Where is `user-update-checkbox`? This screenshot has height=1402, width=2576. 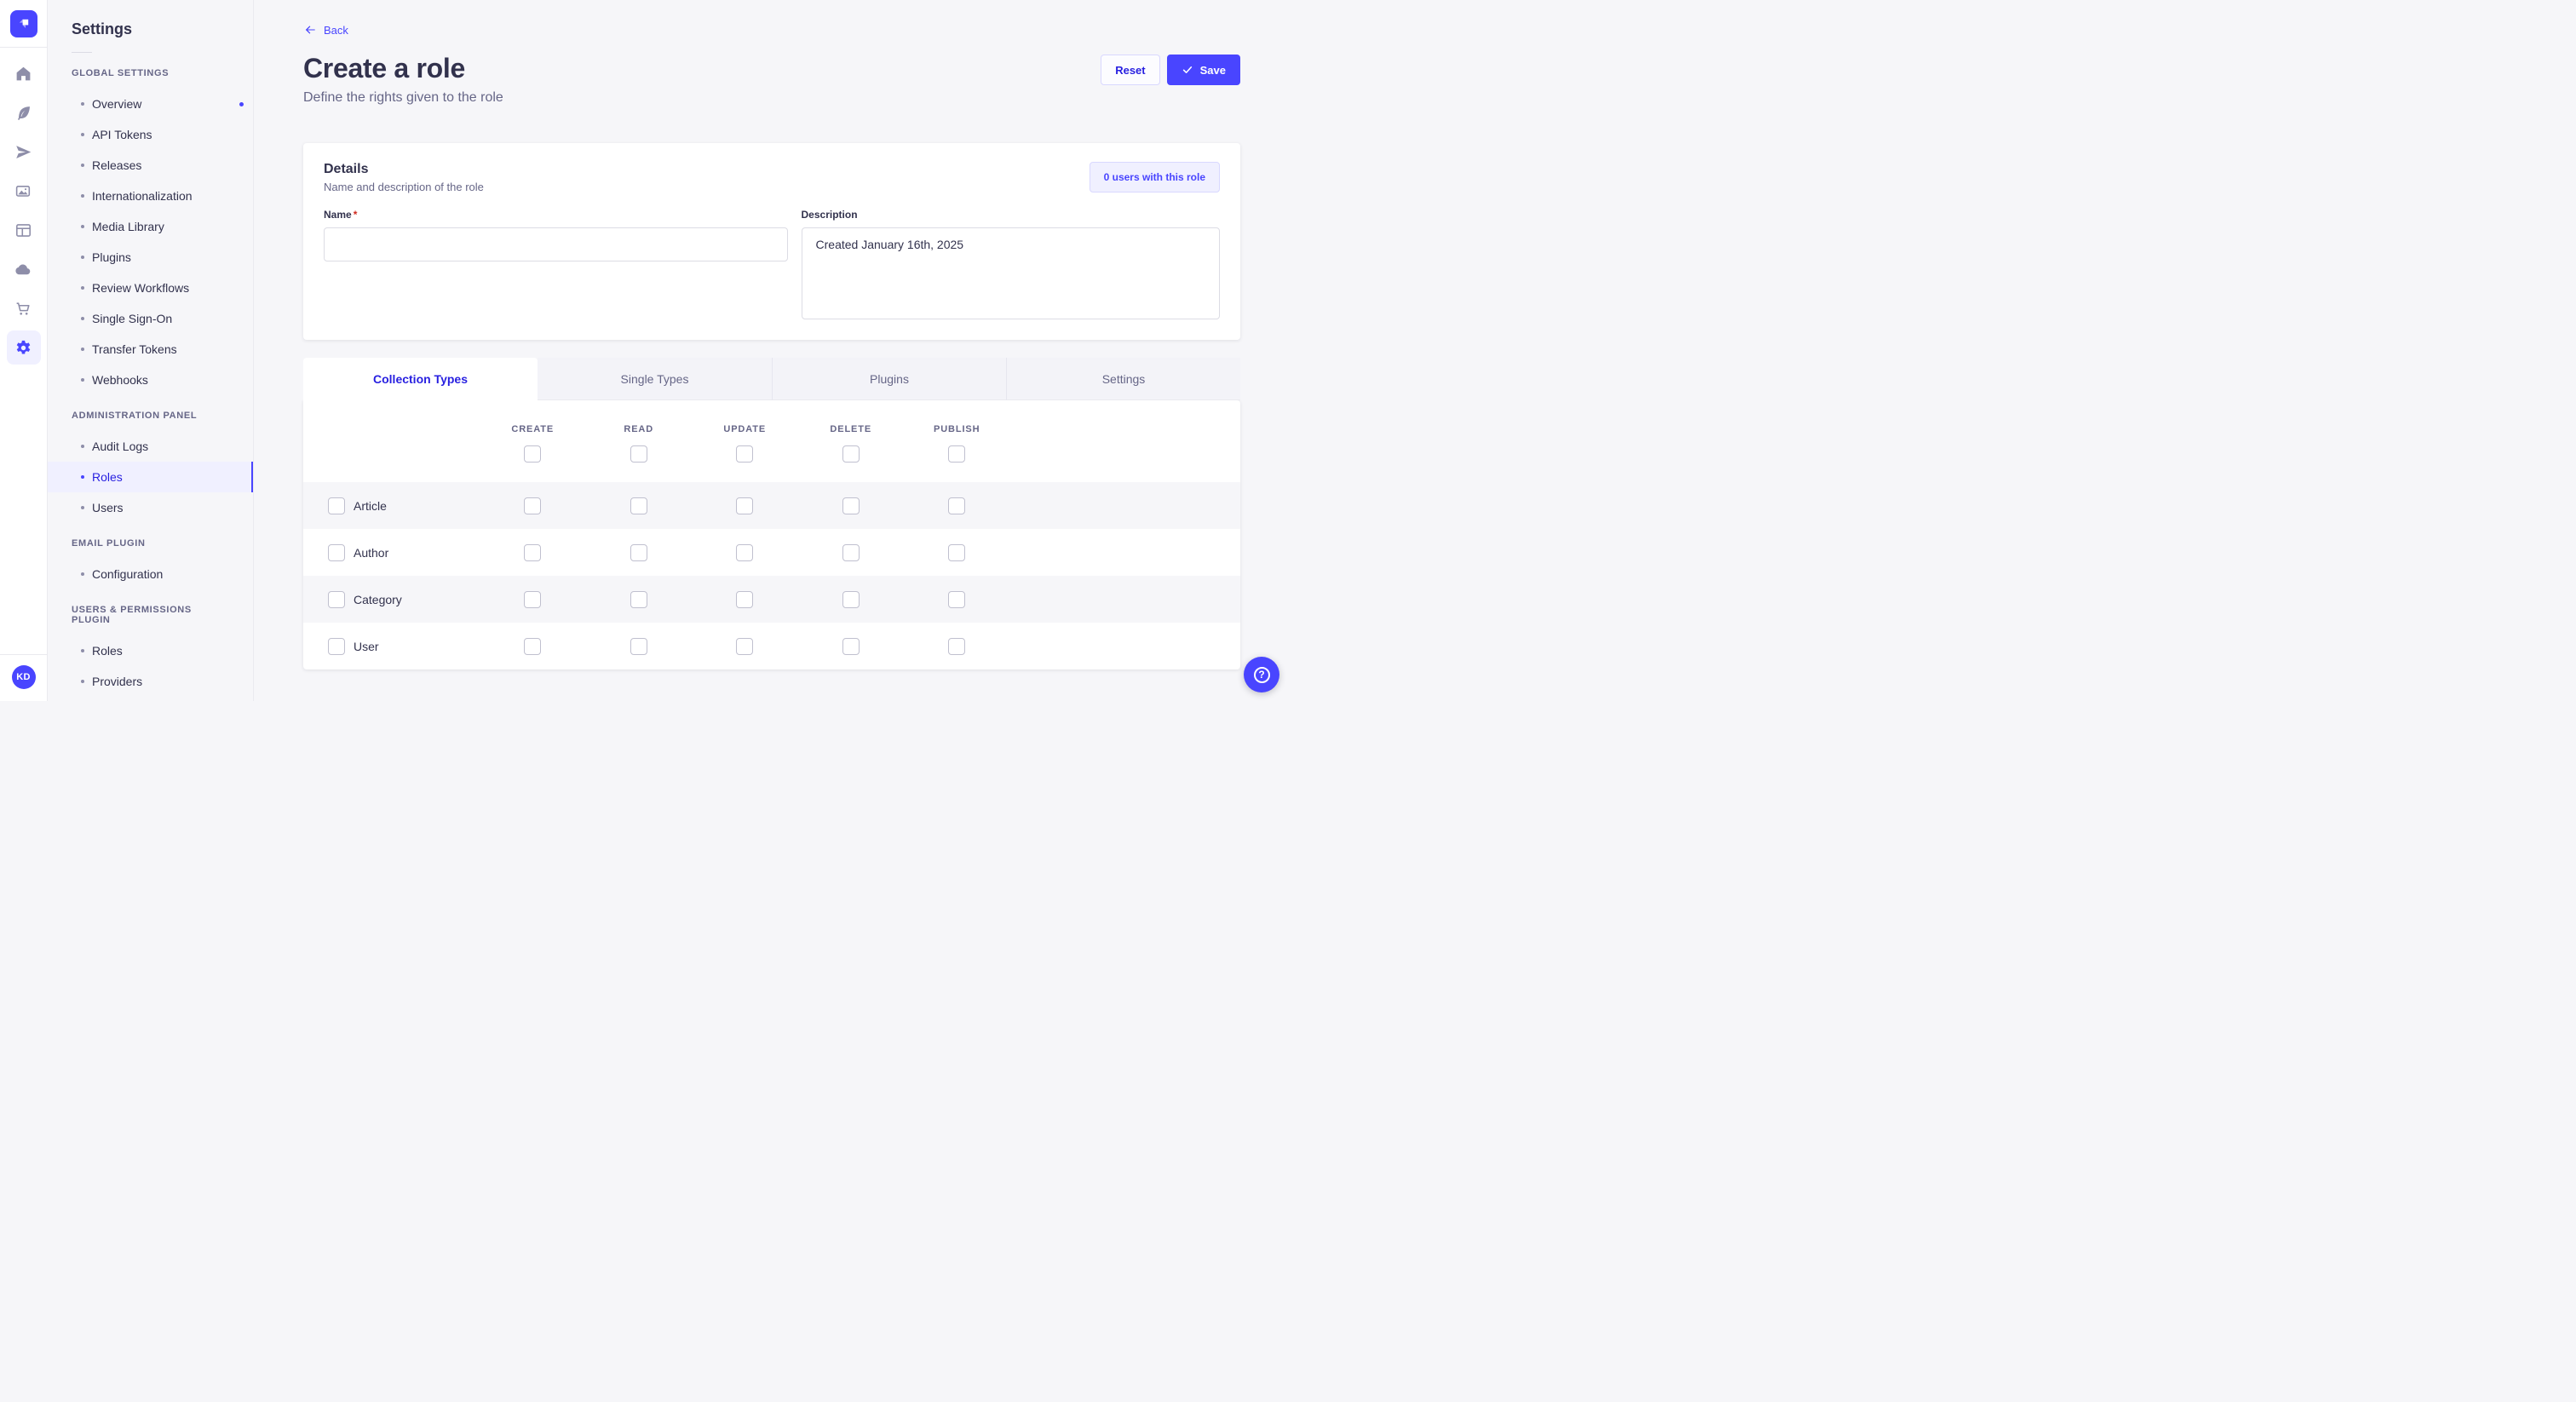 user-update-checkbox is located at coordinates (745, 646).